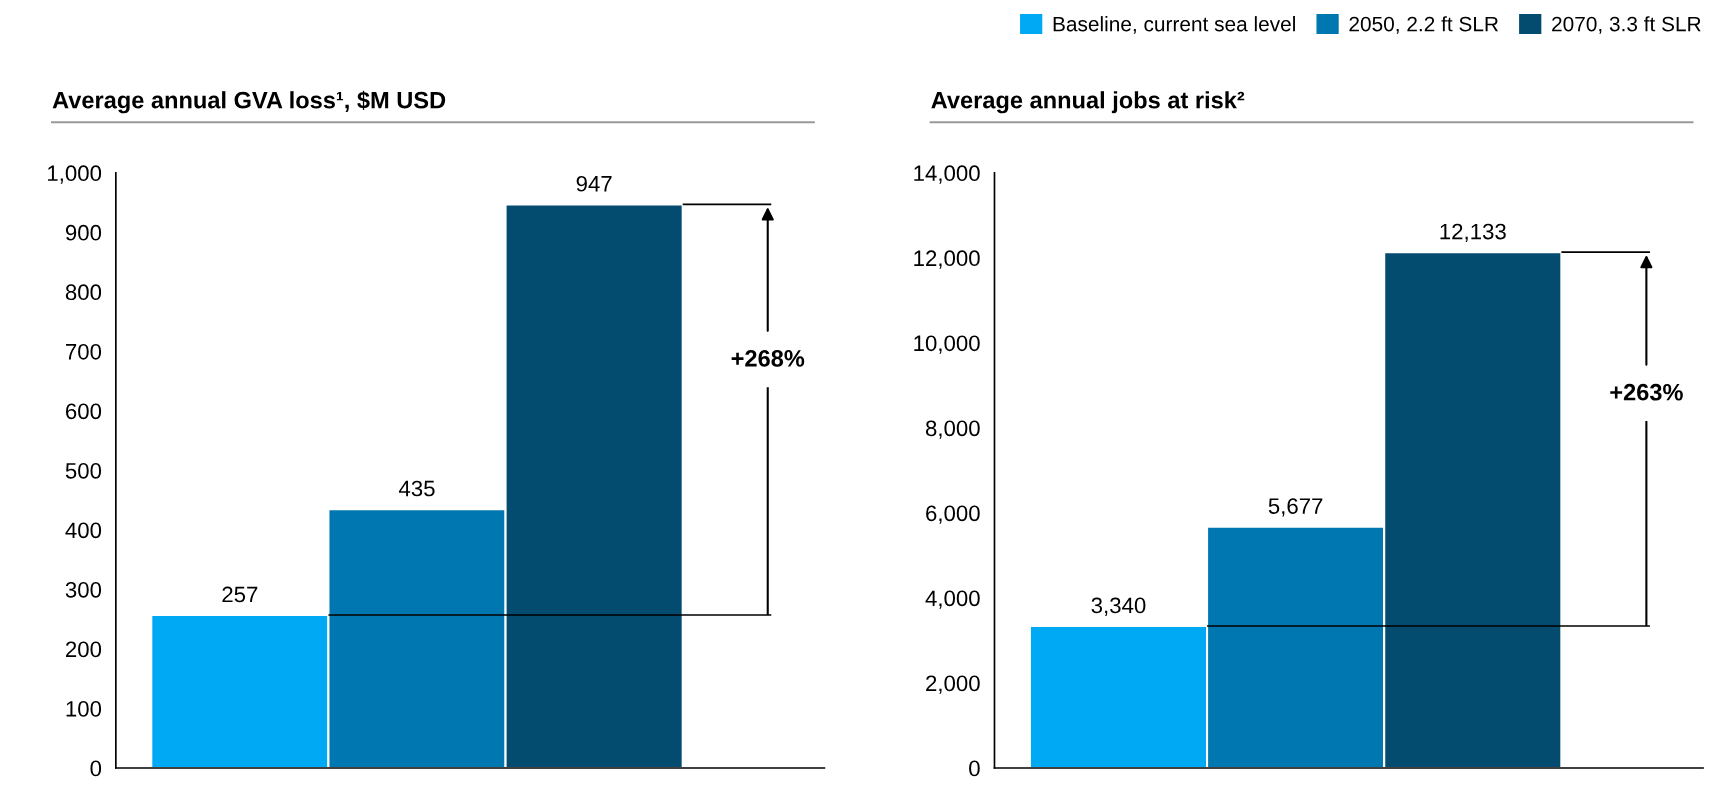 This screenshot has height=800, width=1729. I want to click on y-tick-label: 800, so click(83, 292).